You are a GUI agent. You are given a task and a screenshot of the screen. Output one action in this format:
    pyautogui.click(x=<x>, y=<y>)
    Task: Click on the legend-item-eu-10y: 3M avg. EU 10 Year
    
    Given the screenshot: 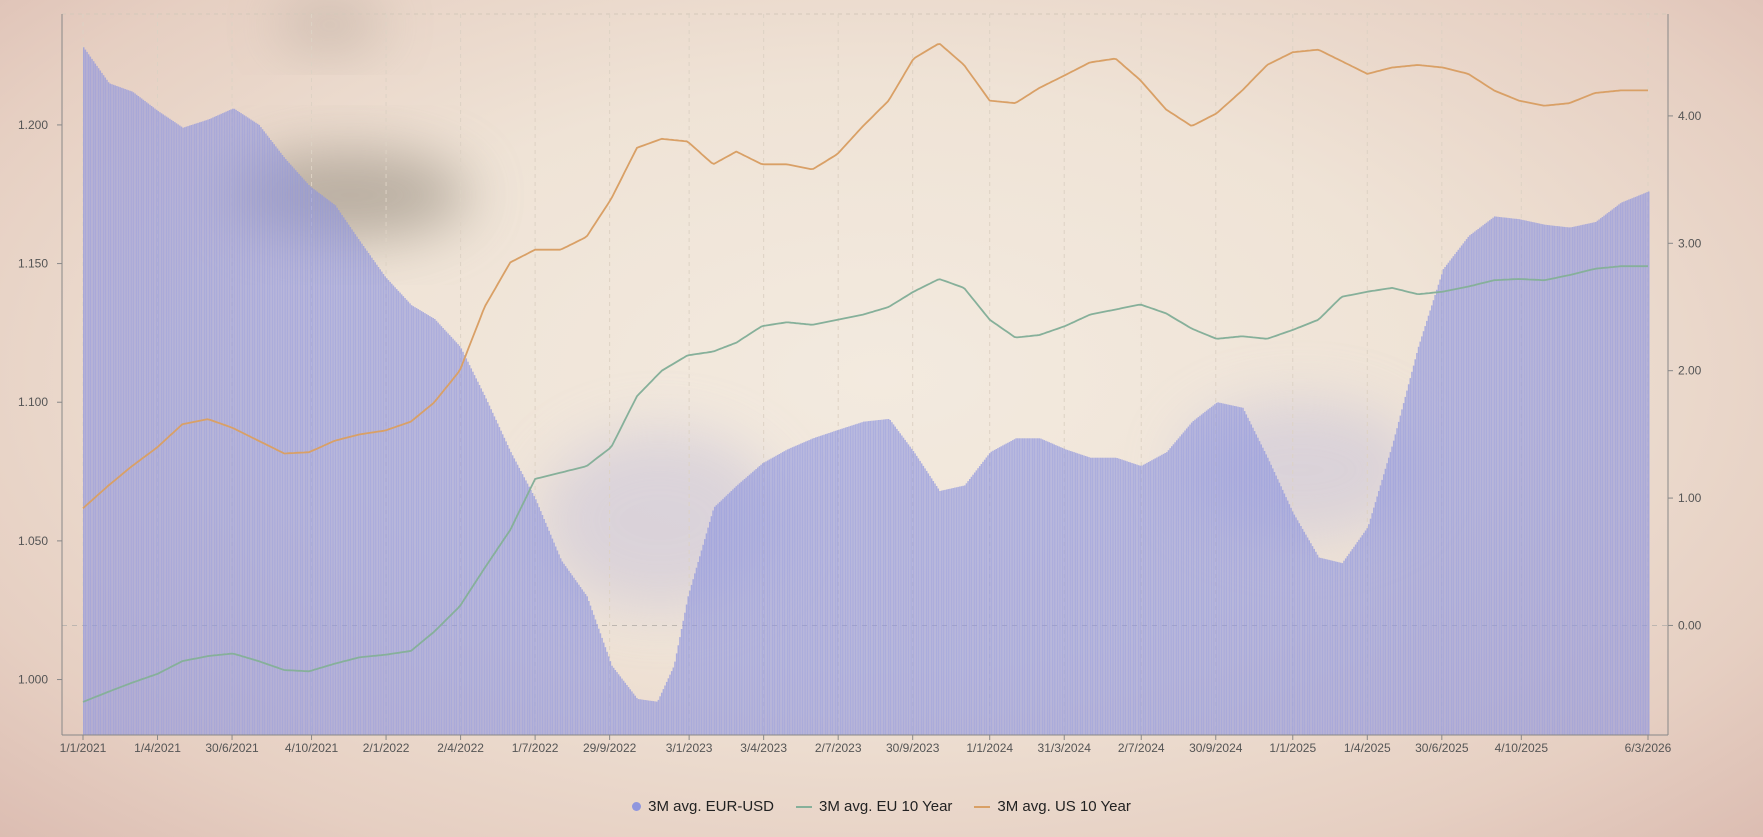 What is the action you would take?
    pyautogui.click(x=874, y=806)
    